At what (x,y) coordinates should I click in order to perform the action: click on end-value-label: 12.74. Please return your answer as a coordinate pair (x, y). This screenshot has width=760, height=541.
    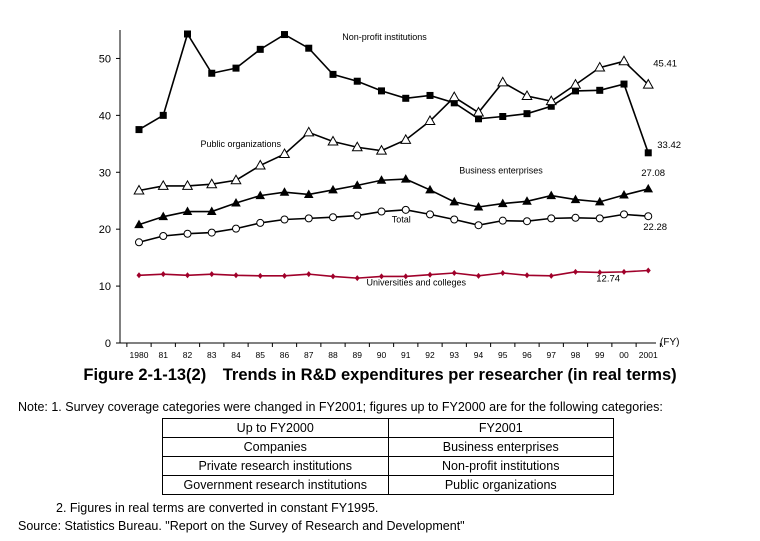
    Looking at the image, I should click on (608, 278).